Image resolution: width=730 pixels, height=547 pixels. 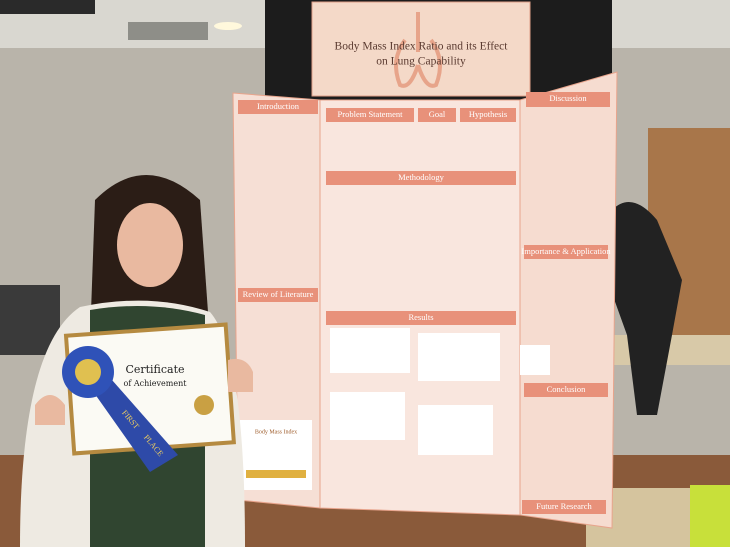 I want to click on section-header: Conclusion, so click(x=566, y=389).